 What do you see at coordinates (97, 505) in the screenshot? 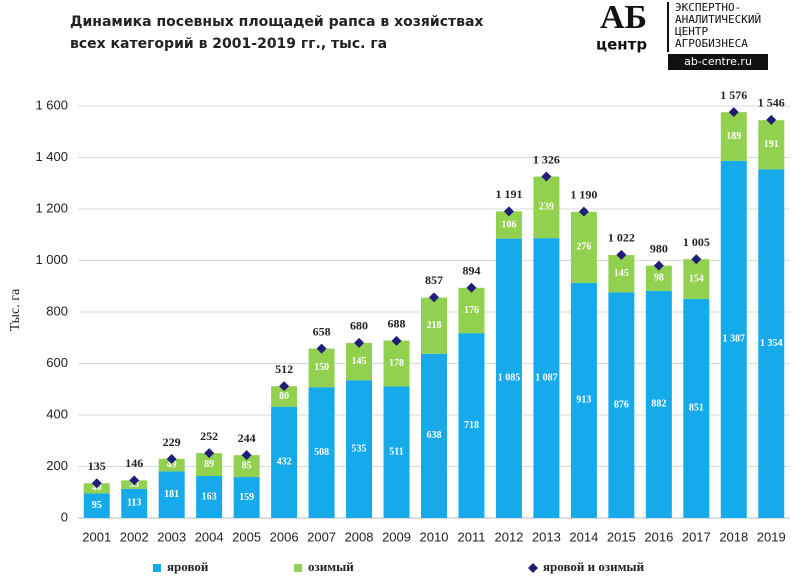
I see `value-label: 95` at bounding box center [97, 505].